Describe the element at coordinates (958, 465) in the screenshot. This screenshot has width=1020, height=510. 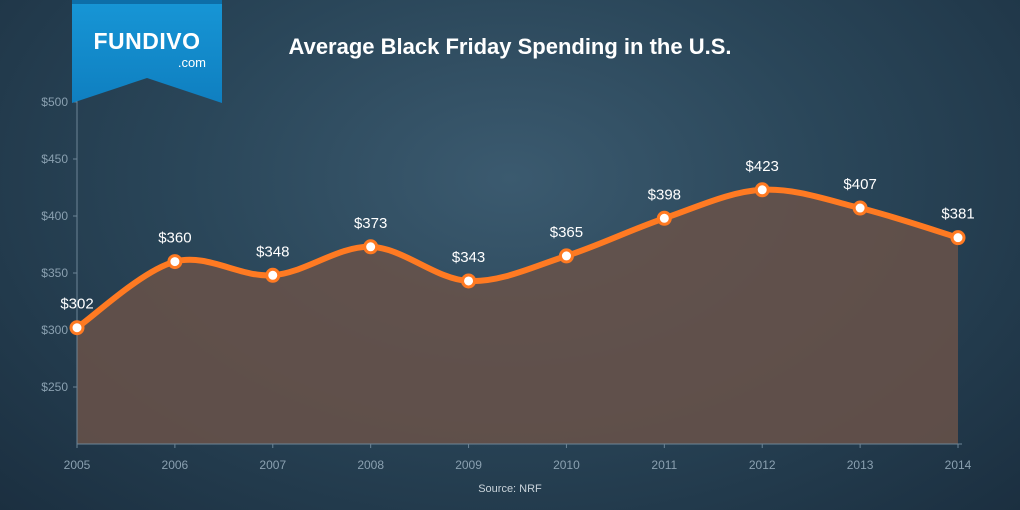
I see `x-tick-label: 2014` at that location.